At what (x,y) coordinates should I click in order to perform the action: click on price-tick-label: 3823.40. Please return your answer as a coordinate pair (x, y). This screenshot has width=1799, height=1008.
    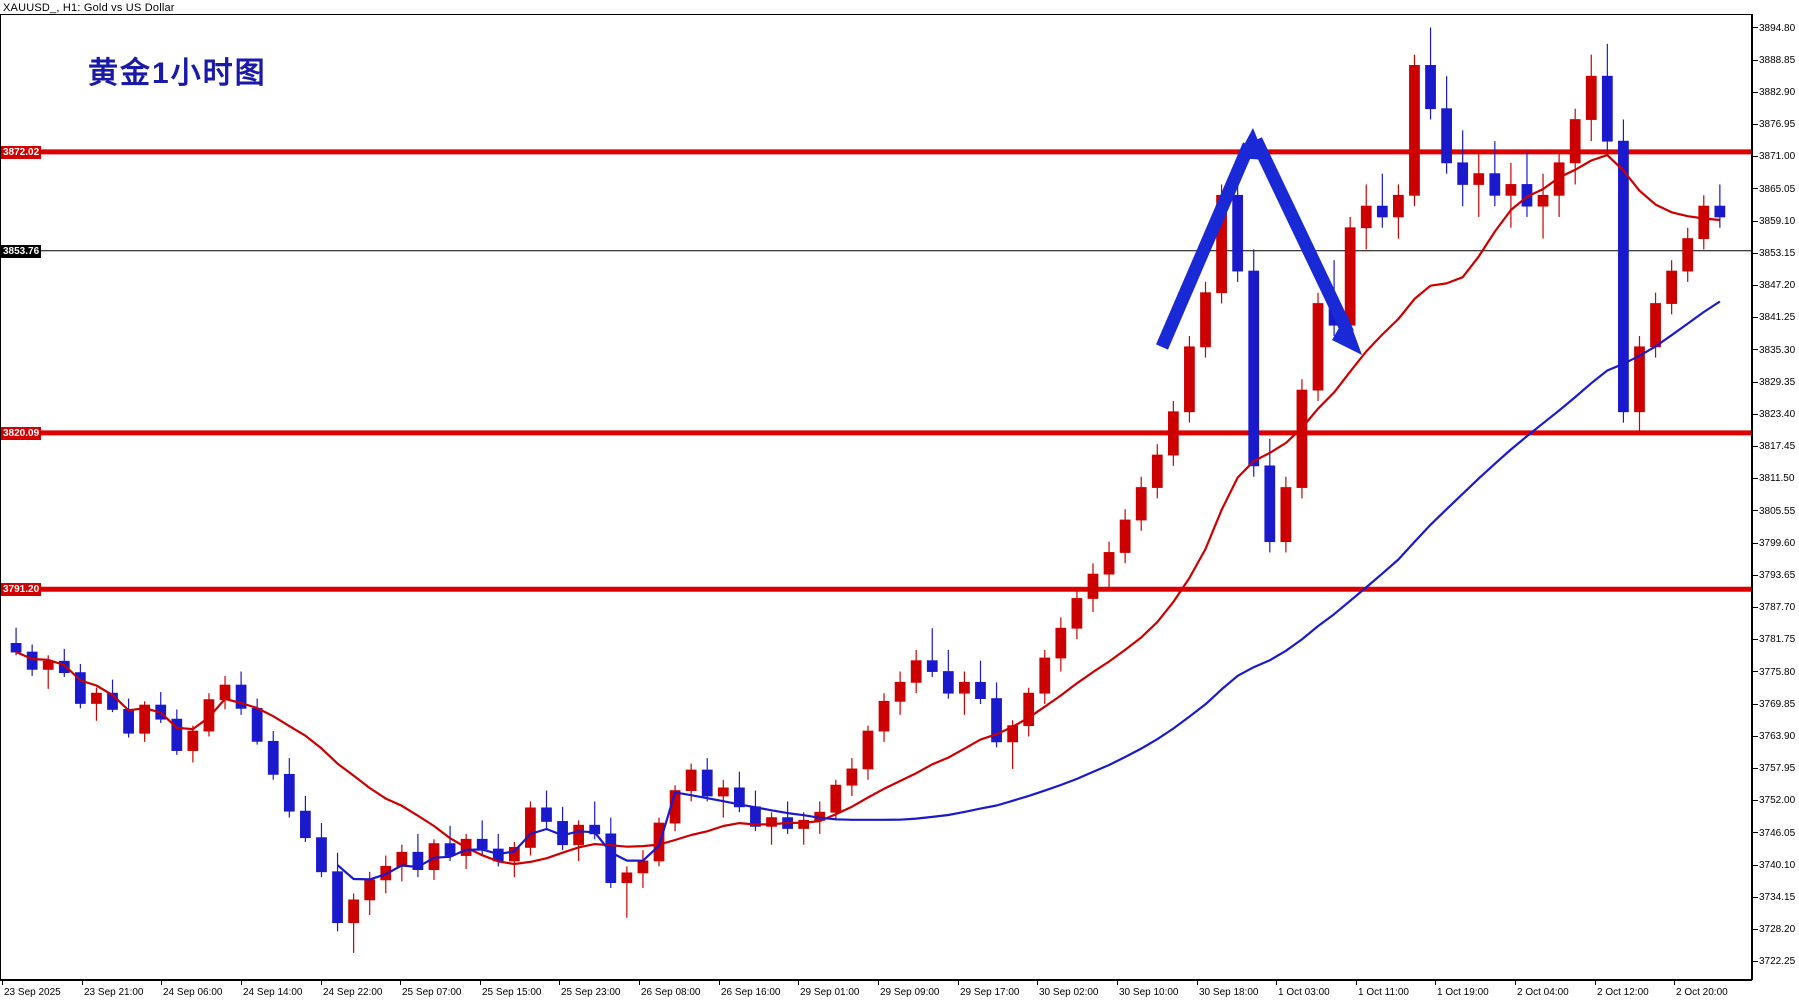
    Looking at the image, I should click on (1774, 415).